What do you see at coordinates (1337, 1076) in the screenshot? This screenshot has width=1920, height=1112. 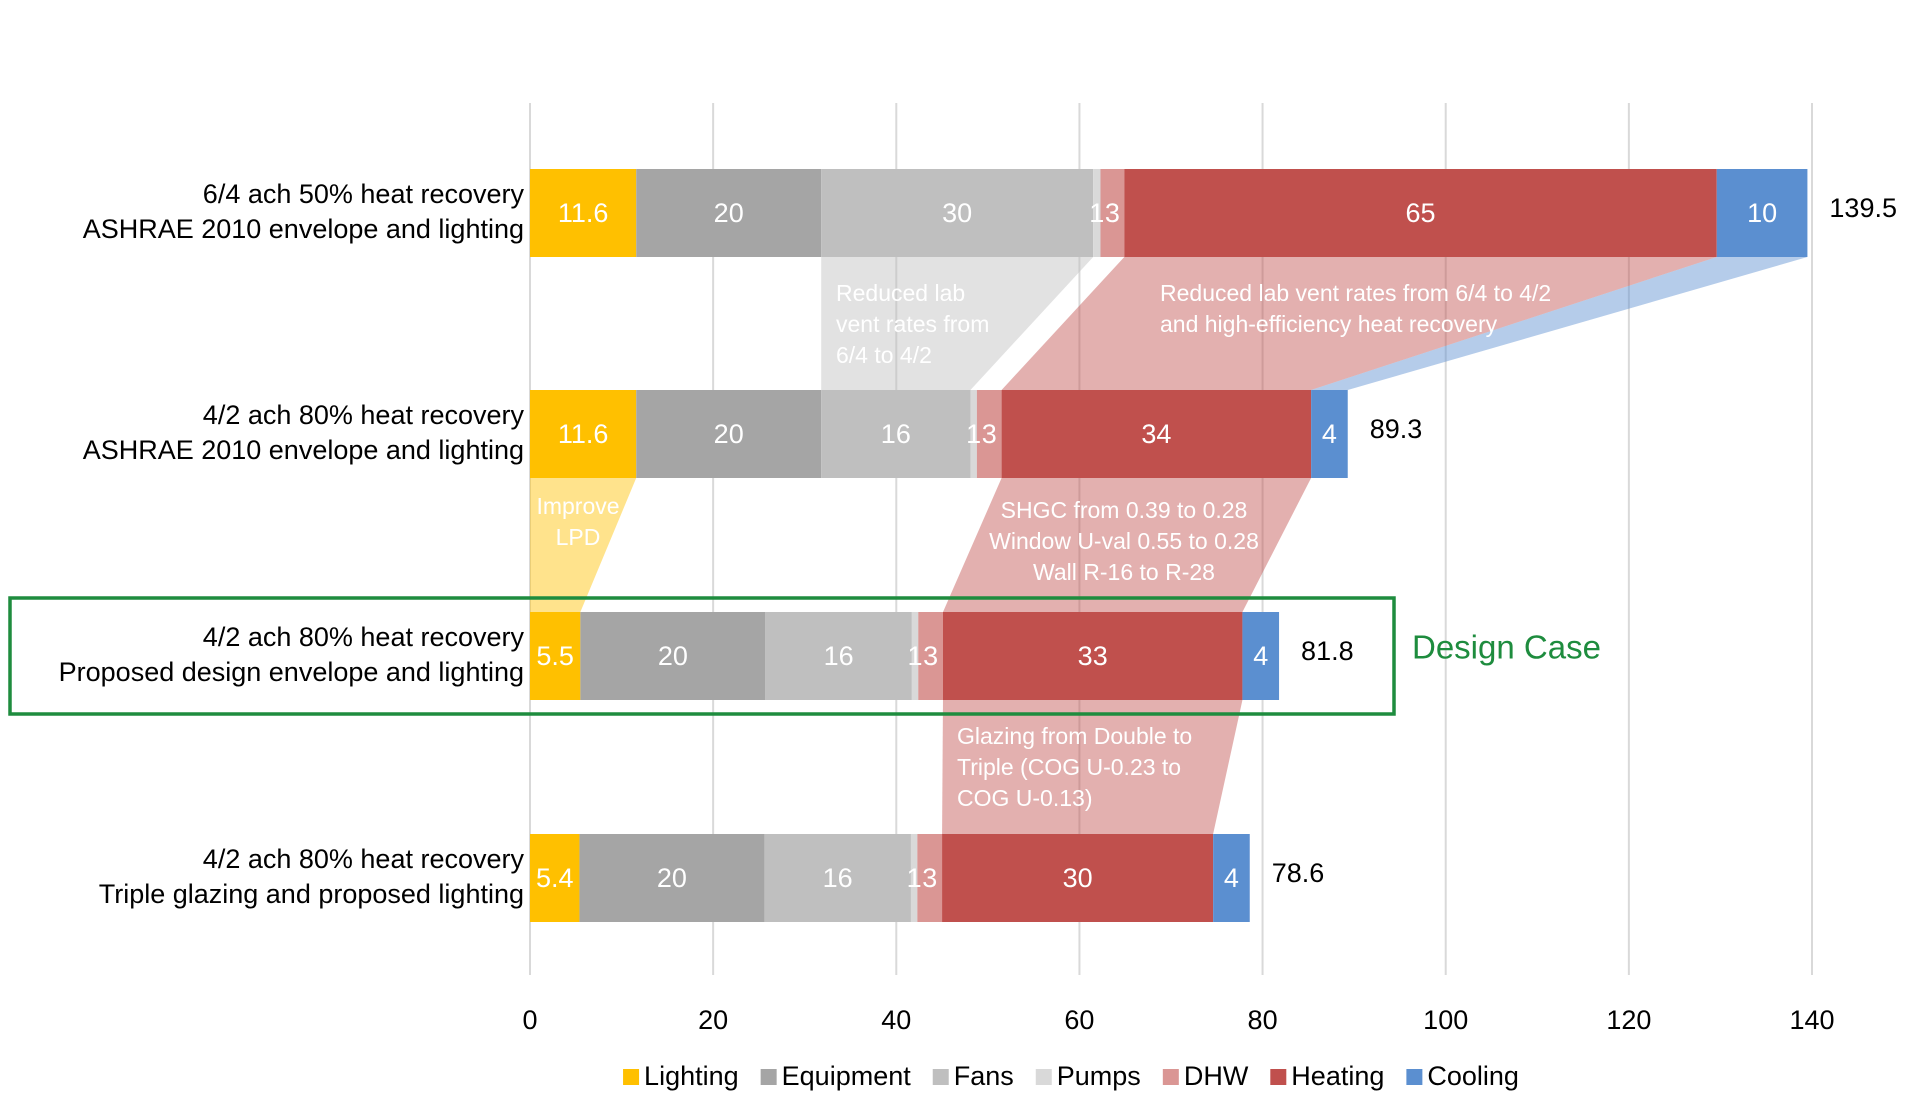 I see `legend-label: Heating` at bounding box center [1337, 1076].